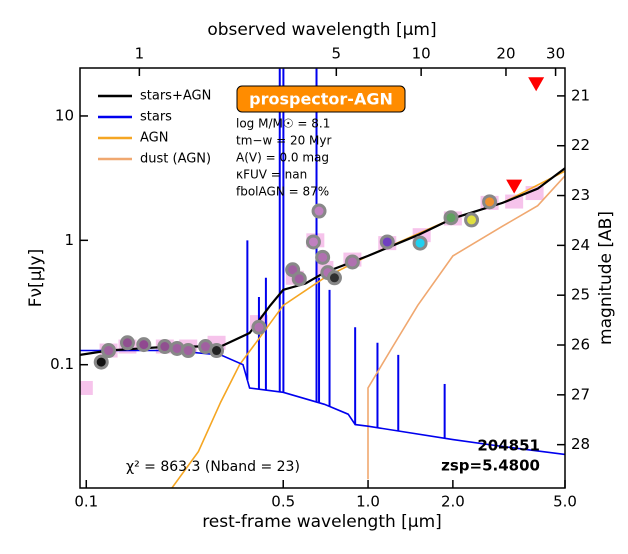 The width and height of the screenshot is (628, 554). I want to click on legend-label: dust (AGN), so click(175, 159).